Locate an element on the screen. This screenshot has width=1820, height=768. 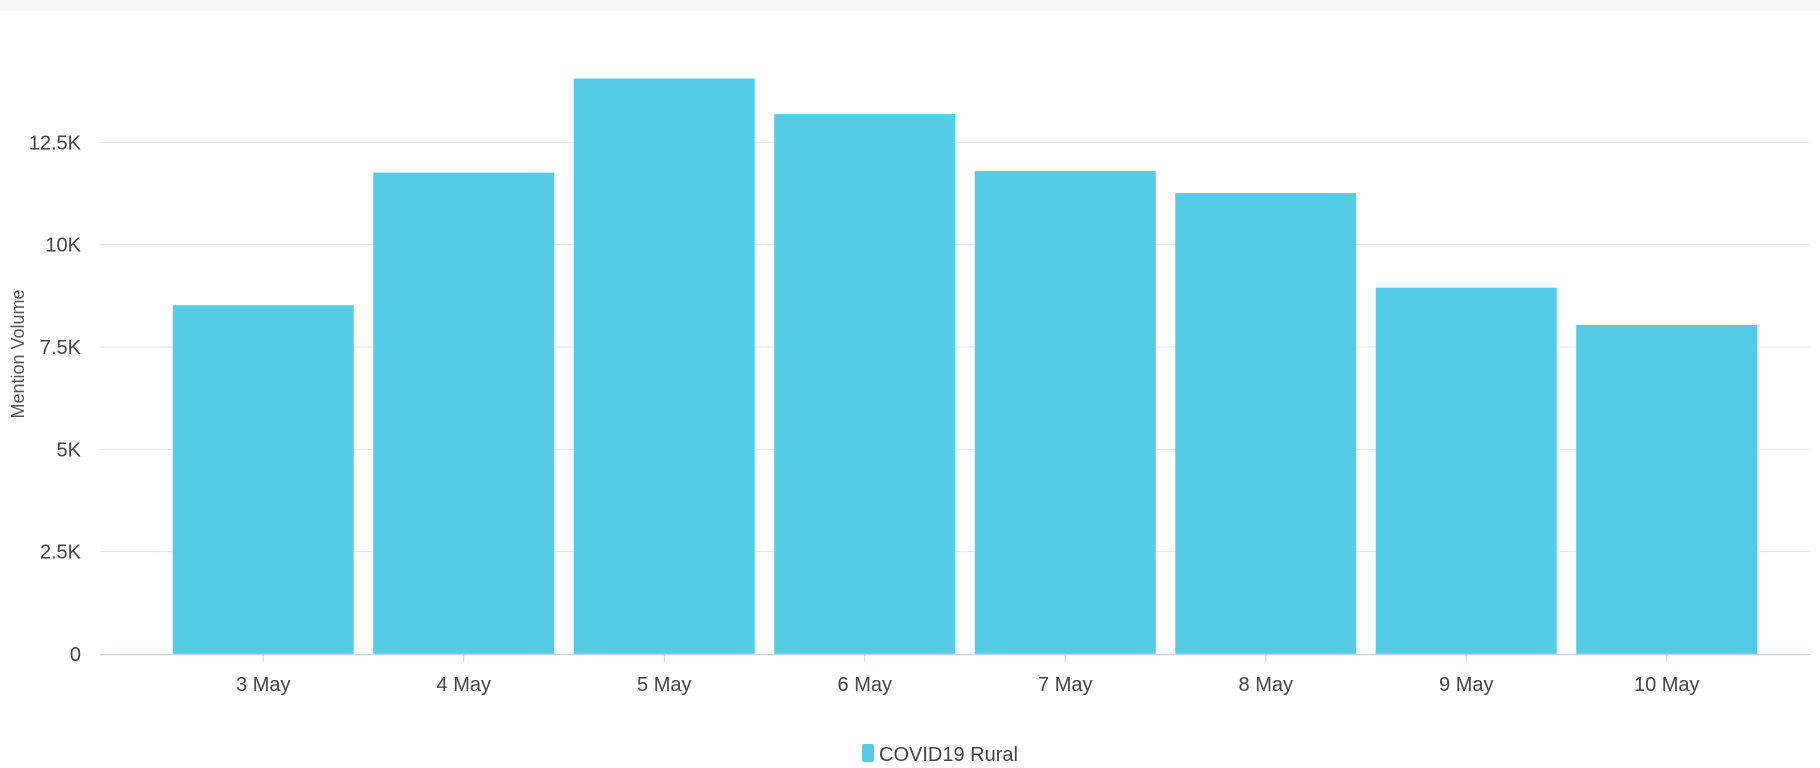
y-tick-label: 12.5K is located at coordinates (55, 143).